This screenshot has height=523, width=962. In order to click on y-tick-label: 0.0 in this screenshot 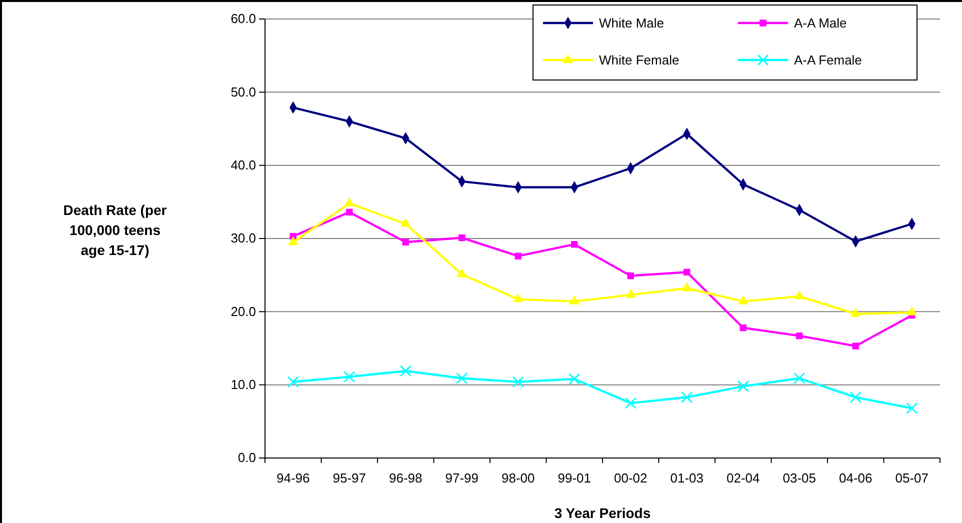, I will do `click(247, 458)`.